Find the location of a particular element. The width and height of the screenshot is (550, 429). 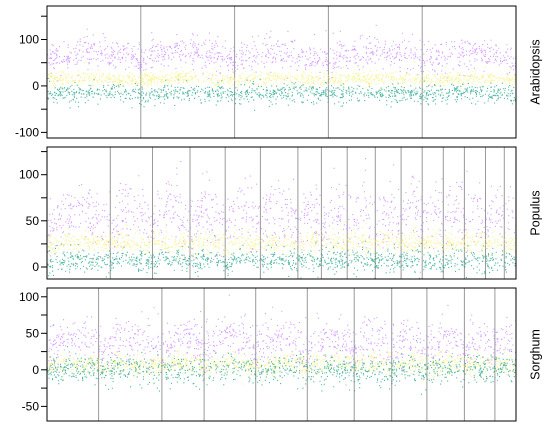

y-tick-label: -100 is located at coordinates (27, 132).